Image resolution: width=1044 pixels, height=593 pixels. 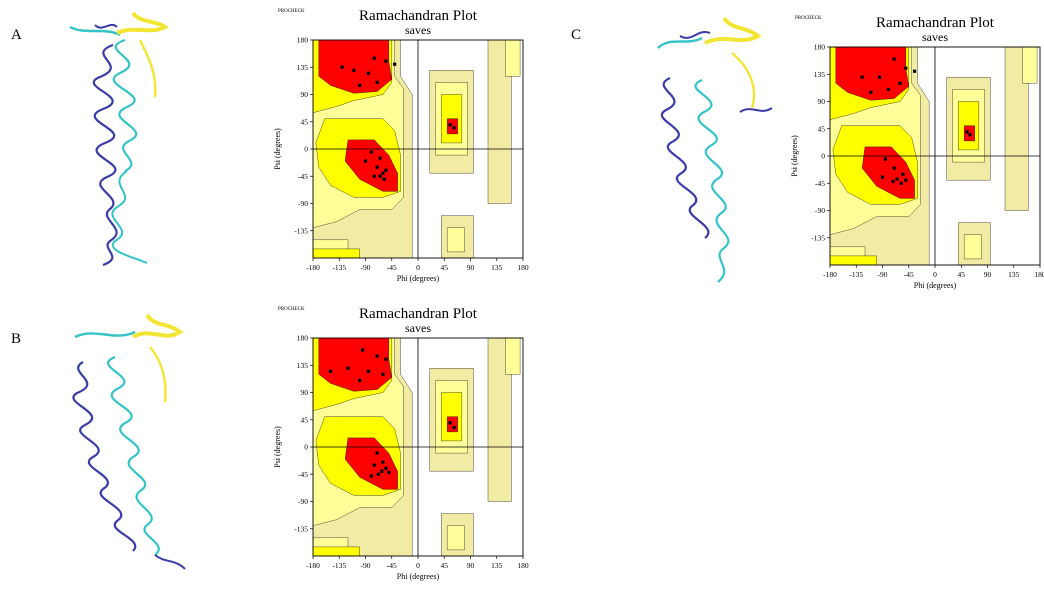 I want to click on protein-structure-c, so click(x=715, y=149).